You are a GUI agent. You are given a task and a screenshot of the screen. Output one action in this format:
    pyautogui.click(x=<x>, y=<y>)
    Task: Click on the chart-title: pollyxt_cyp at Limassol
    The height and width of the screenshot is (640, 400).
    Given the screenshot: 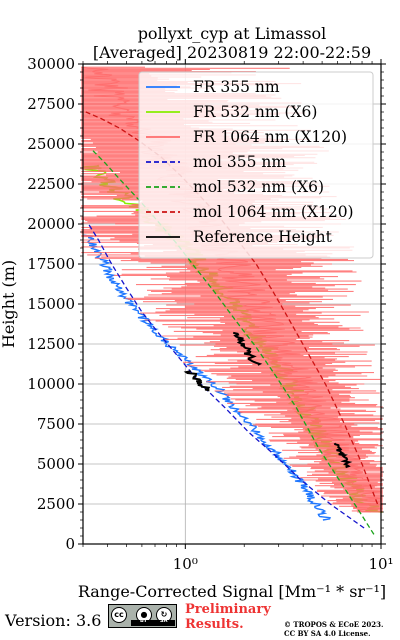 What is the action you would take?
    pyautogui.click(x=232, y=33)
    